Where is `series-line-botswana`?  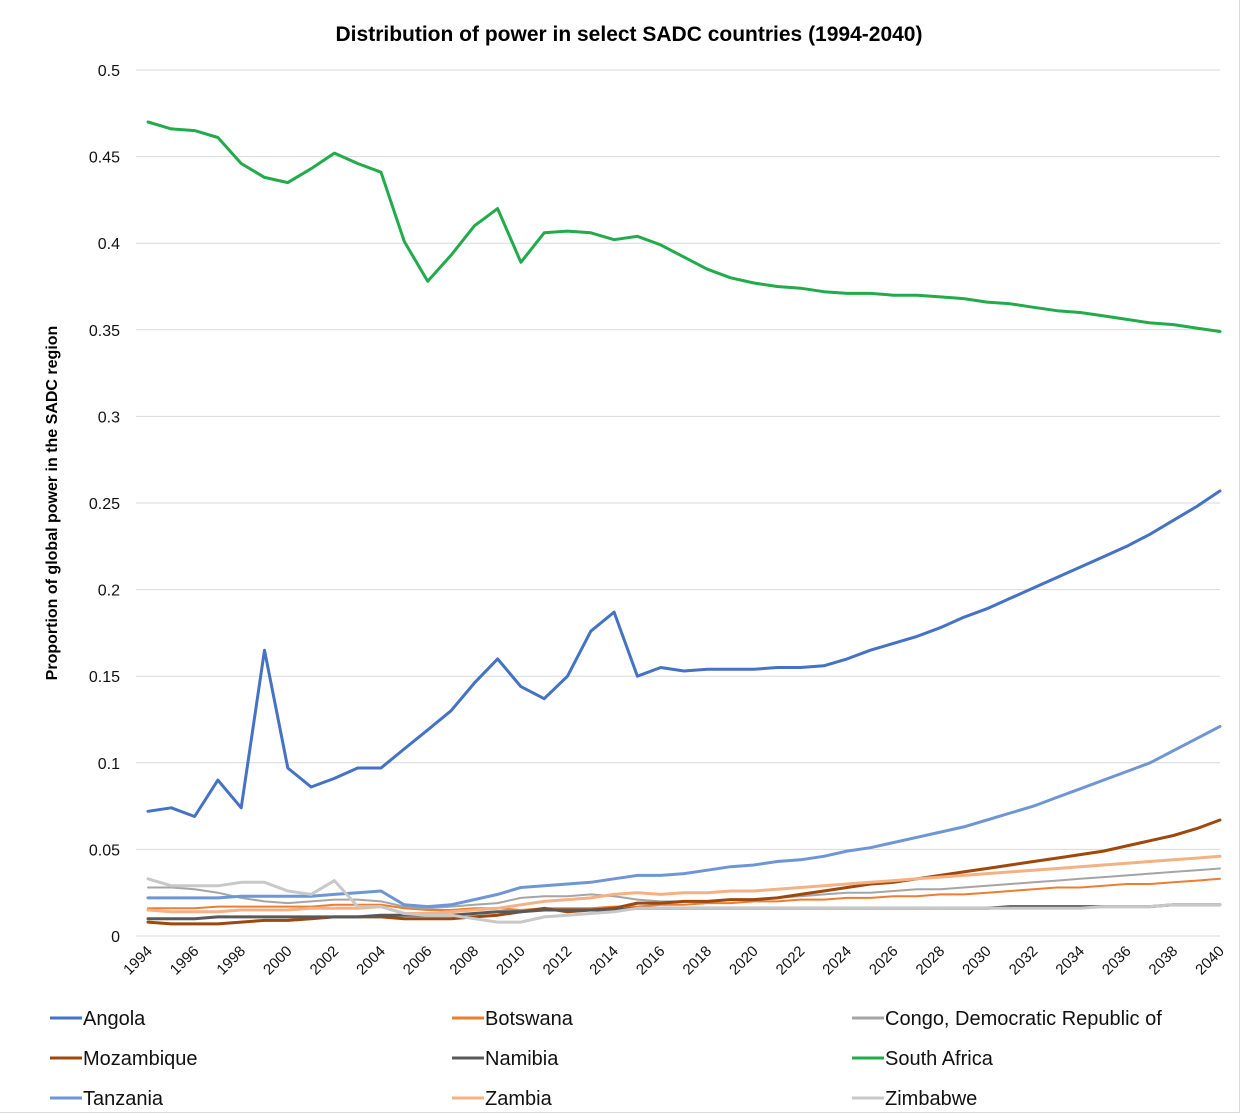
series-line-botswana is located at coordinates (684, 894).